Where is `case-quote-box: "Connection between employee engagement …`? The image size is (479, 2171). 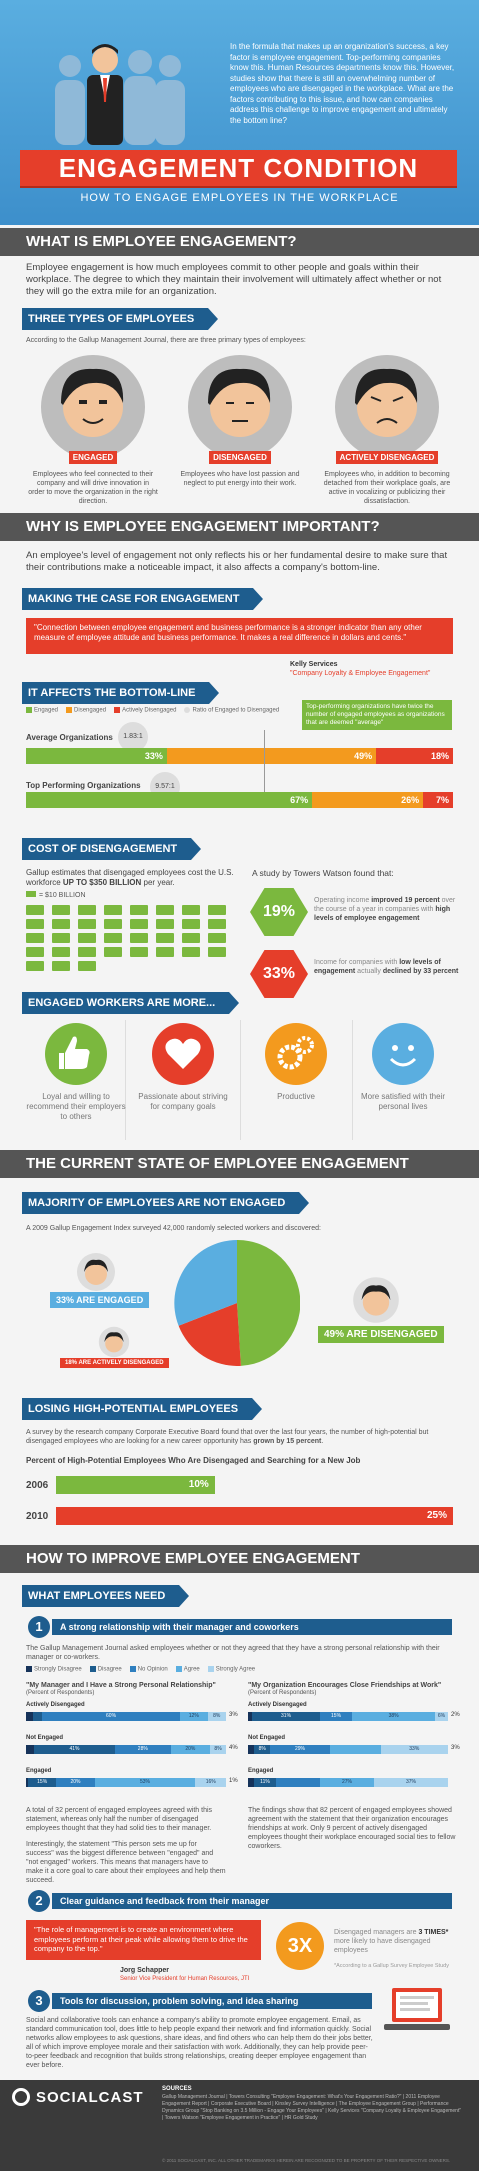
case-quote-box: "Connection between employee engagement … is located at coordinates (239, 636).